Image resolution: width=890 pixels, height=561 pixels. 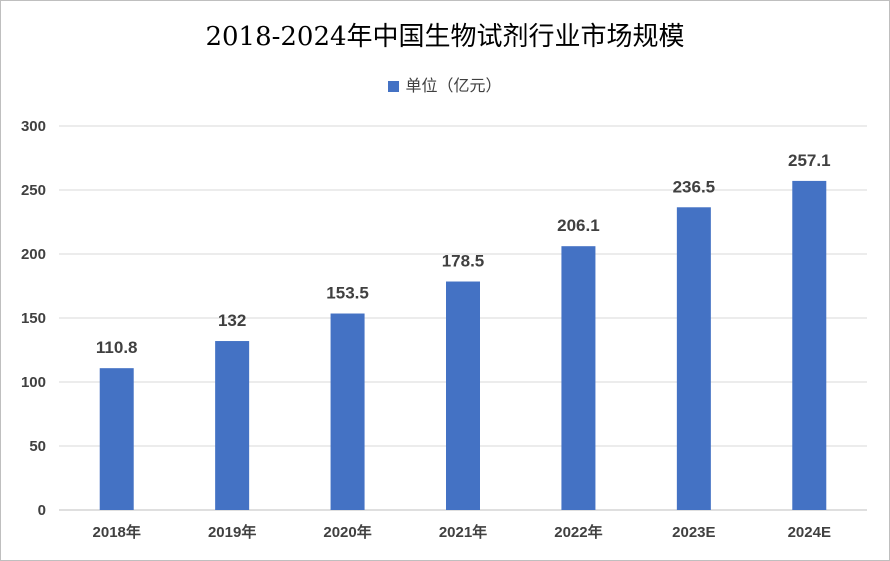 I want to click on data-label: 132, so click(x=232, y=320).